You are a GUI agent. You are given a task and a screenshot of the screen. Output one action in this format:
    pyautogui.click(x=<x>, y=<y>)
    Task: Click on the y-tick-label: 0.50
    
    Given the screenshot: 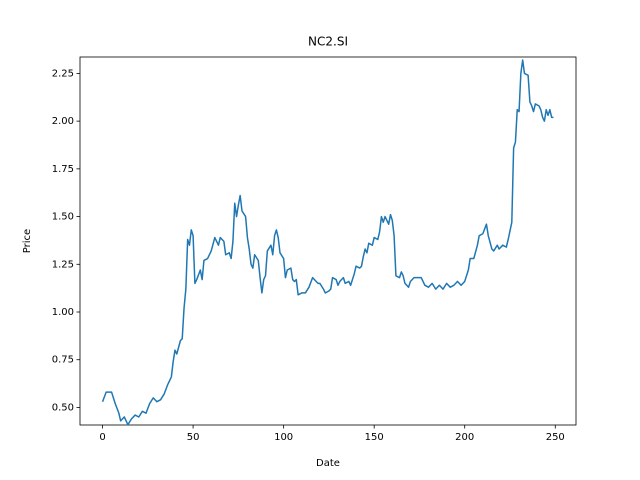 What is the action you would take?
    pyautogui.click(x=63, y=407)
    